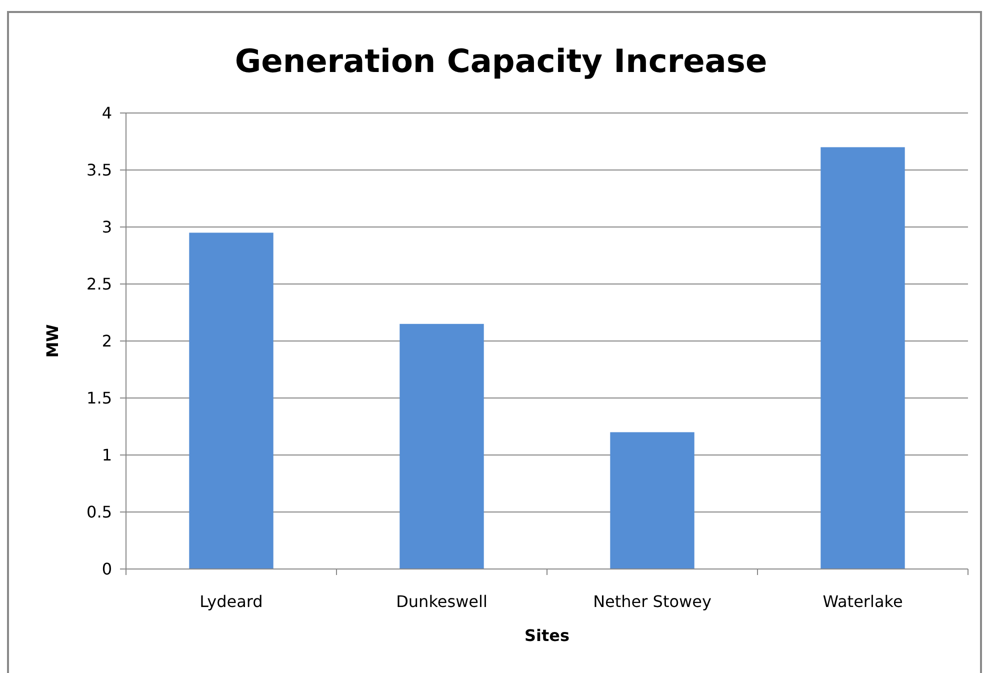 Image resolution: width=983 pixels, height=673 pixels. What do you see at coordinates (442, 601) in the screenshot?
I see `x-tick-label: Dunkeswell` at bounding box center [442, 601].